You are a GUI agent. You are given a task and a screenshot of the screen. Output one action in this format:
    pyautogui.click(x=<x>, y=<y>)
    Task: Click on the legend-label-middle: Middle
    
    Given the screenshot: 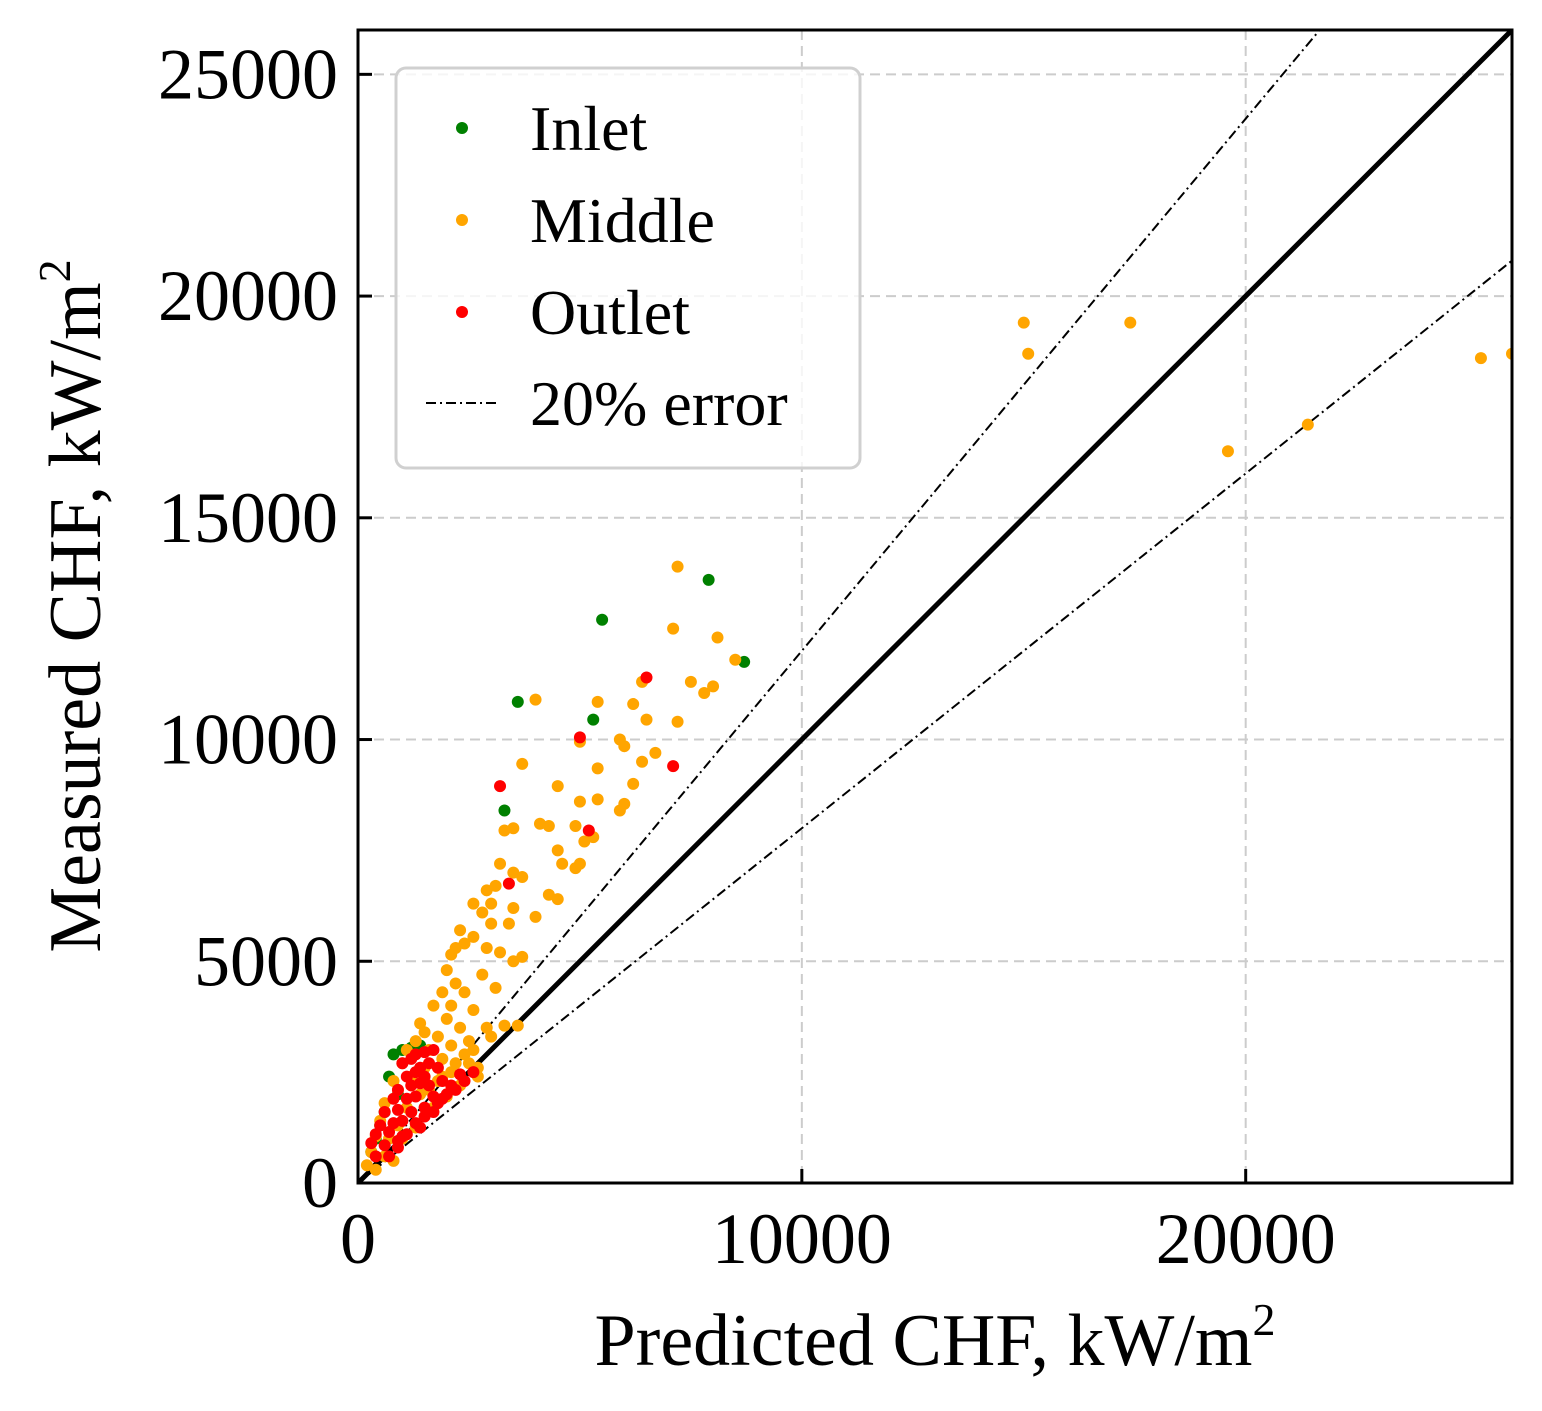 What is the action you would take?
    pyautogui.click(x=622, y=220)
    